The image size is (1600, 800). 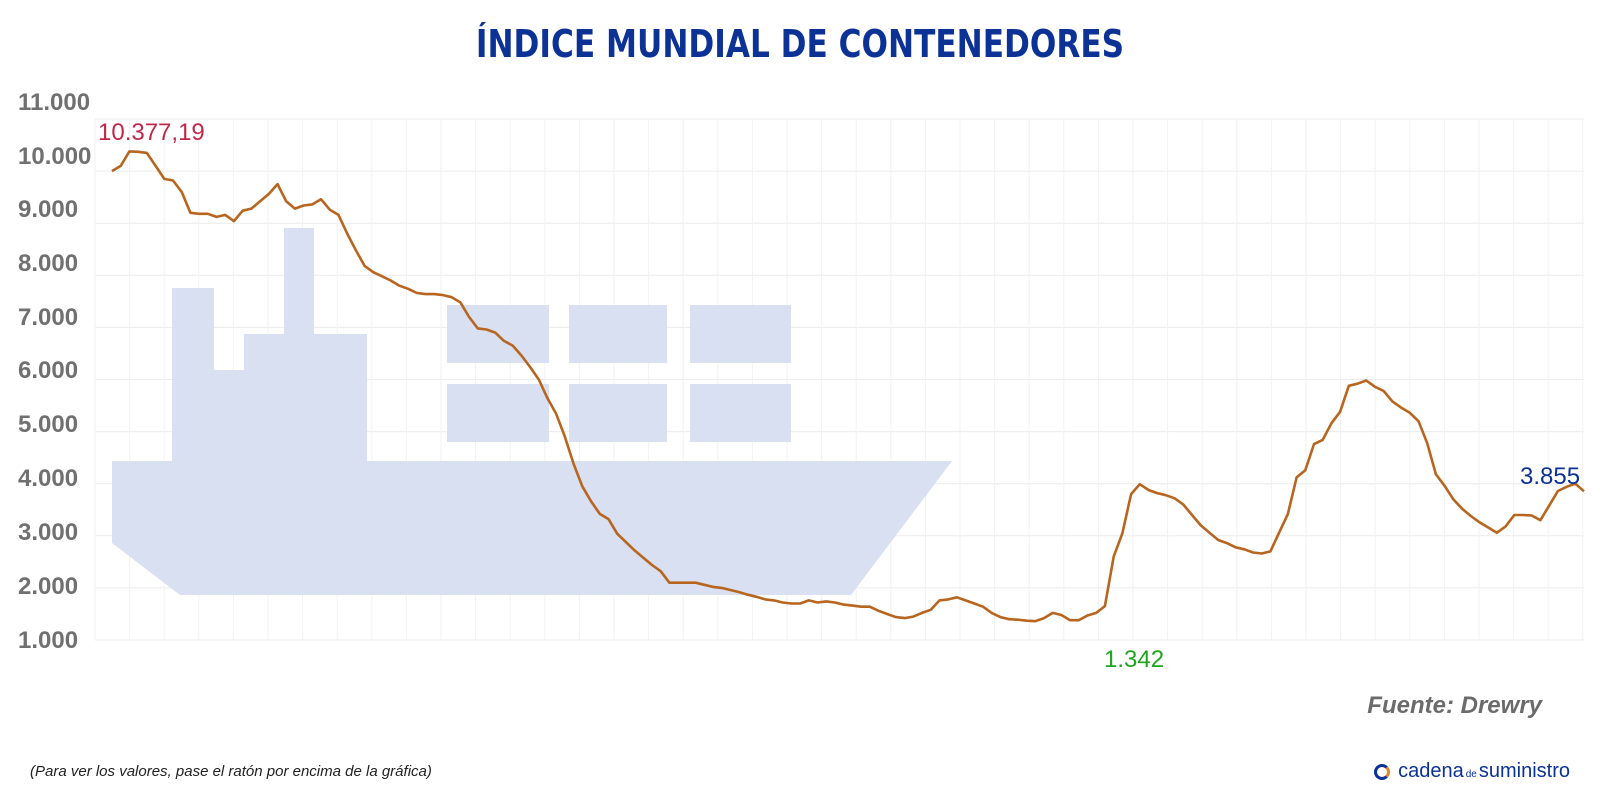 I want to click on ship-stack-rear, so click(x=193, y=385).